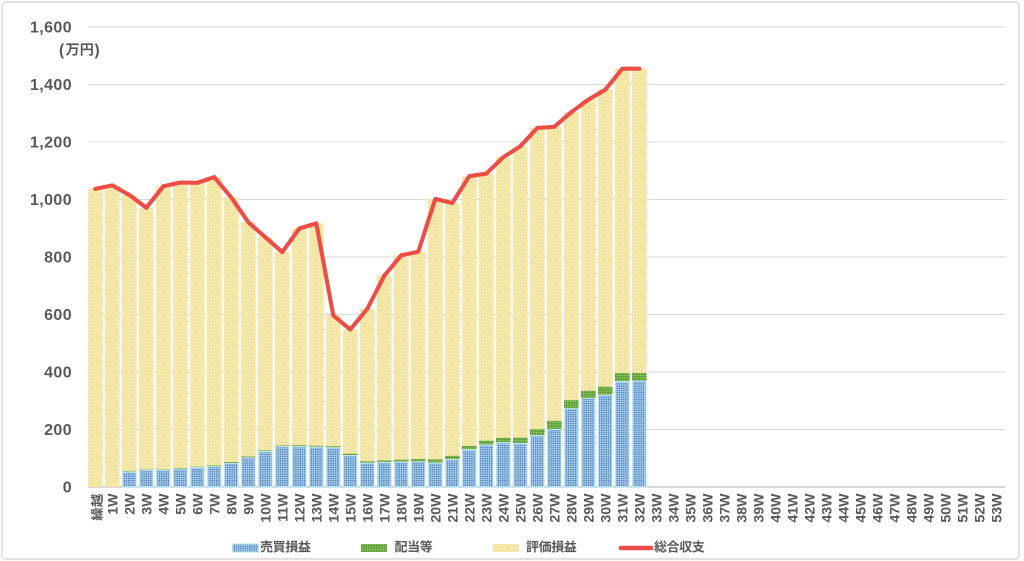 Image resolution: width=1024 pixels, height=561 pixels. What do you see at coordinates (266, 508) in the screenshot?
I see `svg-text: 10W` at bounding box center [266, 508].